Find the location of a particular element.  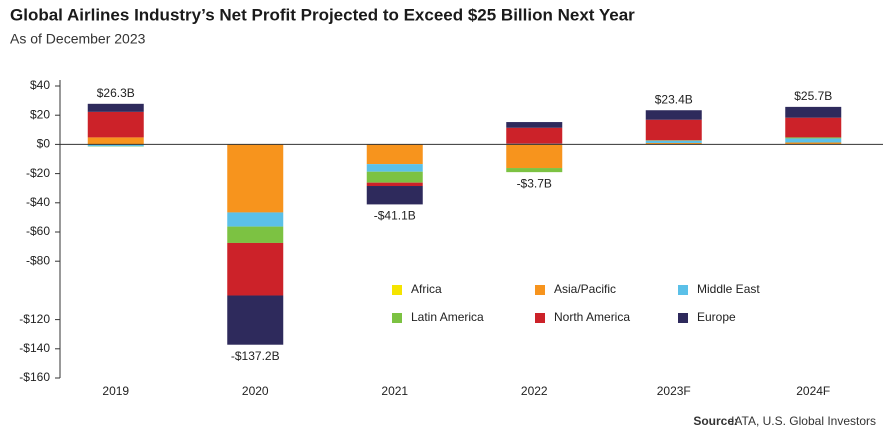

y-tick-label: -$40 is located at coordinates (38, 202).